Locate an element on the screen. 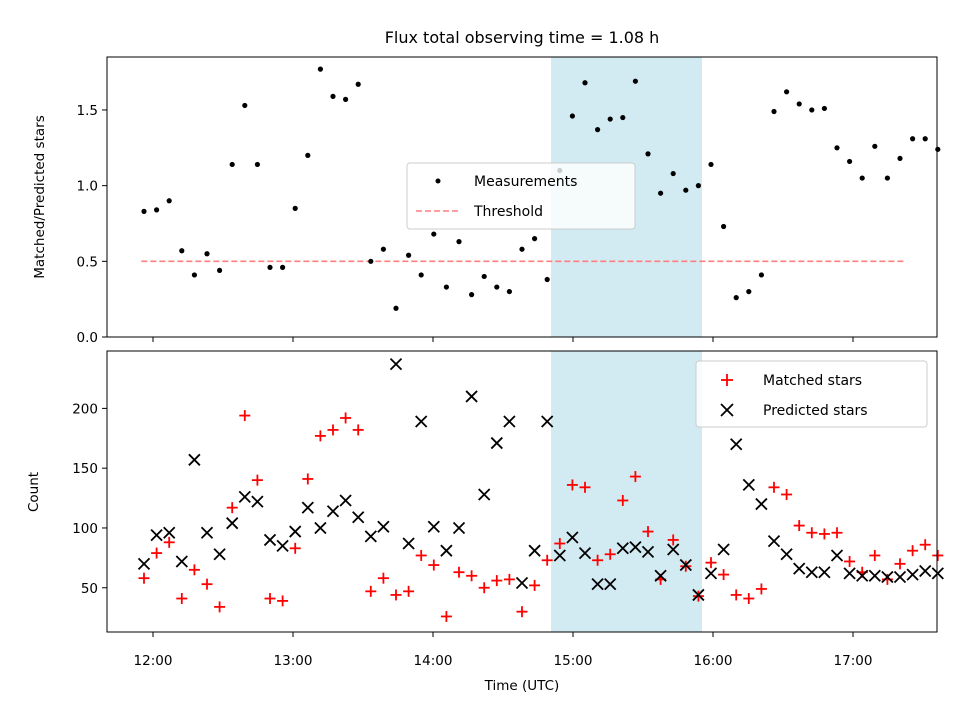 Image resolution: width=960 pixels, height=720 pixels. top-y-tick-label: 1.5 is located at coordinates (87, 111).